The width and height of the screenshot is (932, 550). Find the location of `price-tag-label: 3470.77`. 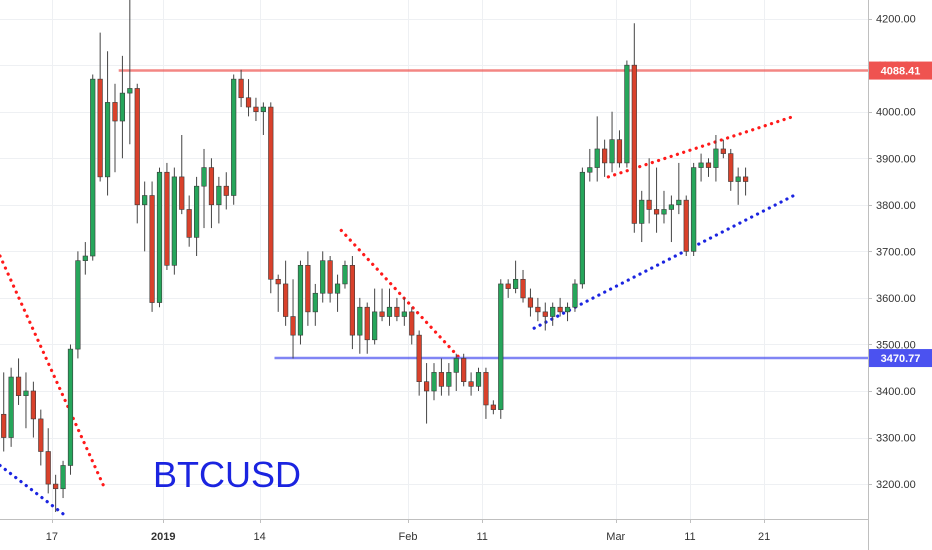

price-tag-label: 3470.77 is located at coordinates (901, 359).